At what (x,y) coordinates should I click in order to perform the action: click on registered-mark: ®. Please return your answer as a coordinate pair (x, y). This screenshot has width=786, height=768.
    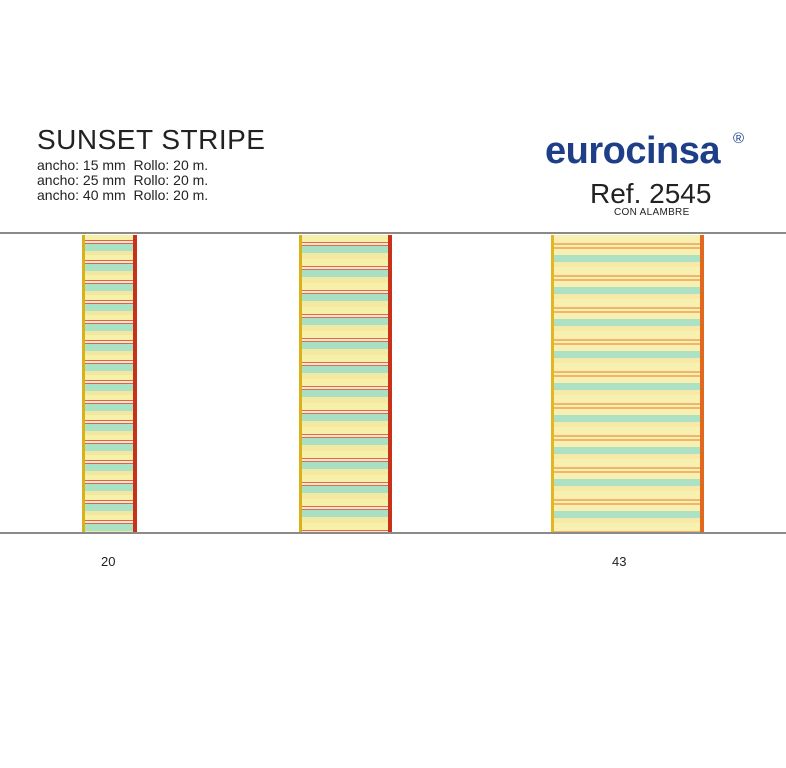
    Looking at the image, I should click on (739, 138).